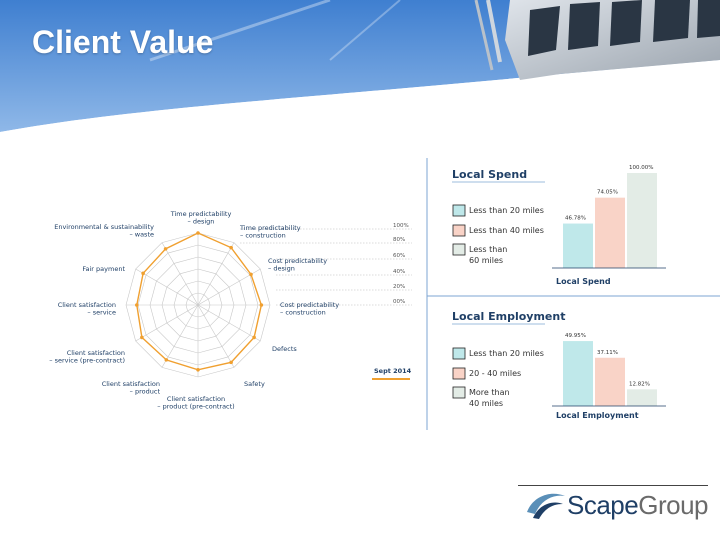  Describe the element at coordinates (254, 384) in the screenshot. I see `radar-axis-label: Safety` at that location.